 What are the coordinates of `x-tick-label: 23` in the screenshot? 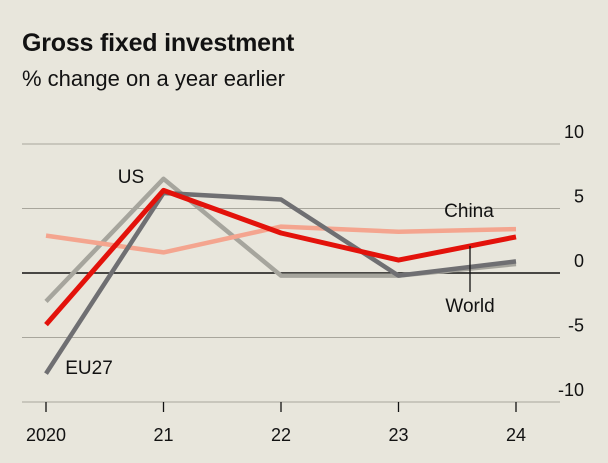 It's located at (398, 435).